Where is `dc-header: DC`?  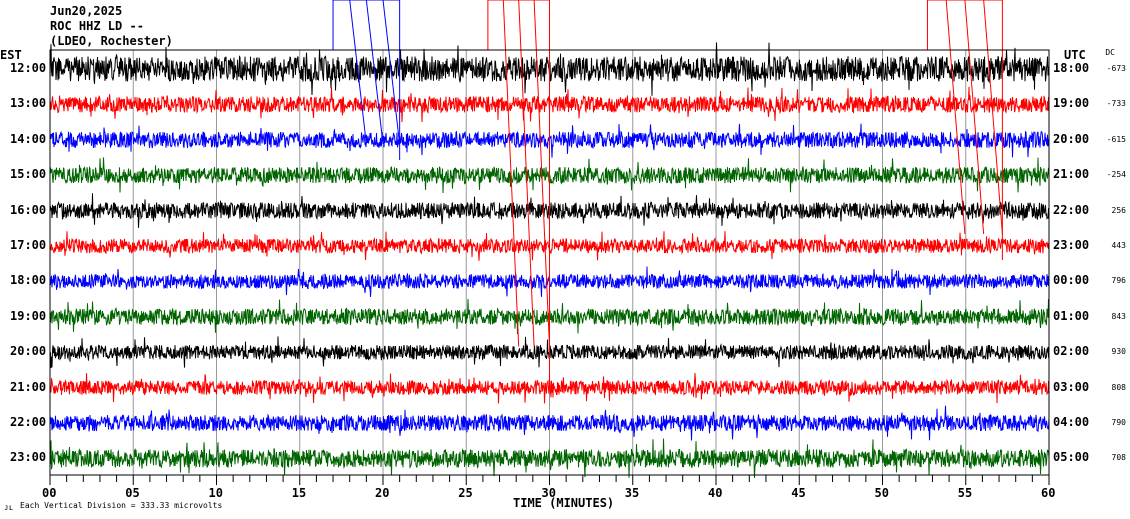
dc-header: DC is located at coordinates (1110, 52).